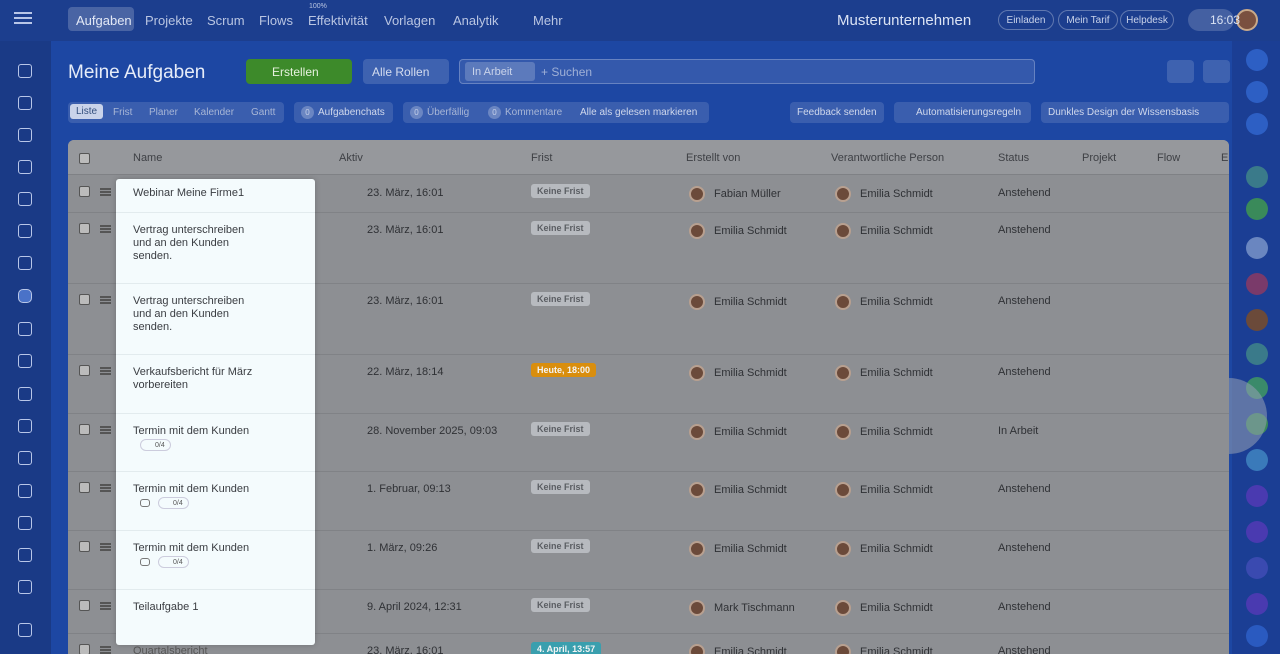 This screenshot has width=1280, height=654. What do you see at coordinates (84, 158) in the screenshot?
I see `header-checkbox` at bounding box center [84, 158].